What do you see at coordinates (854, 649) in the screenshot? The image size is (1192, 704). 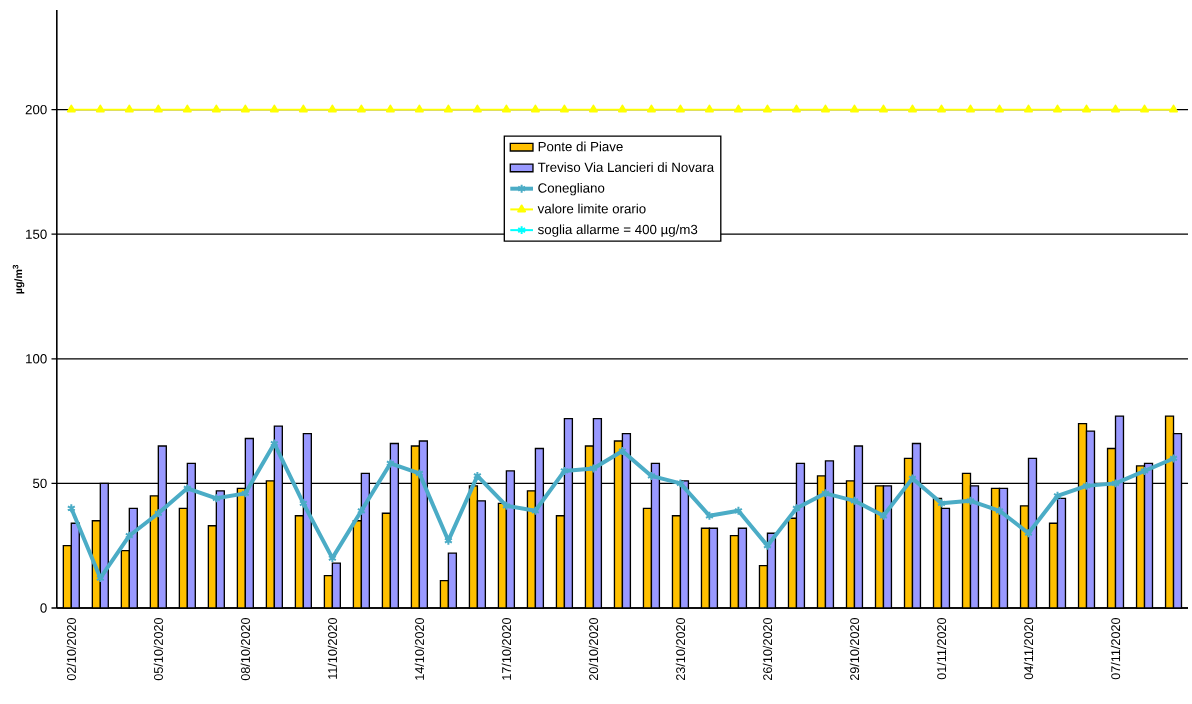 I see `x-tick-label: 29/10/2020` at bounding box center [854, 649].